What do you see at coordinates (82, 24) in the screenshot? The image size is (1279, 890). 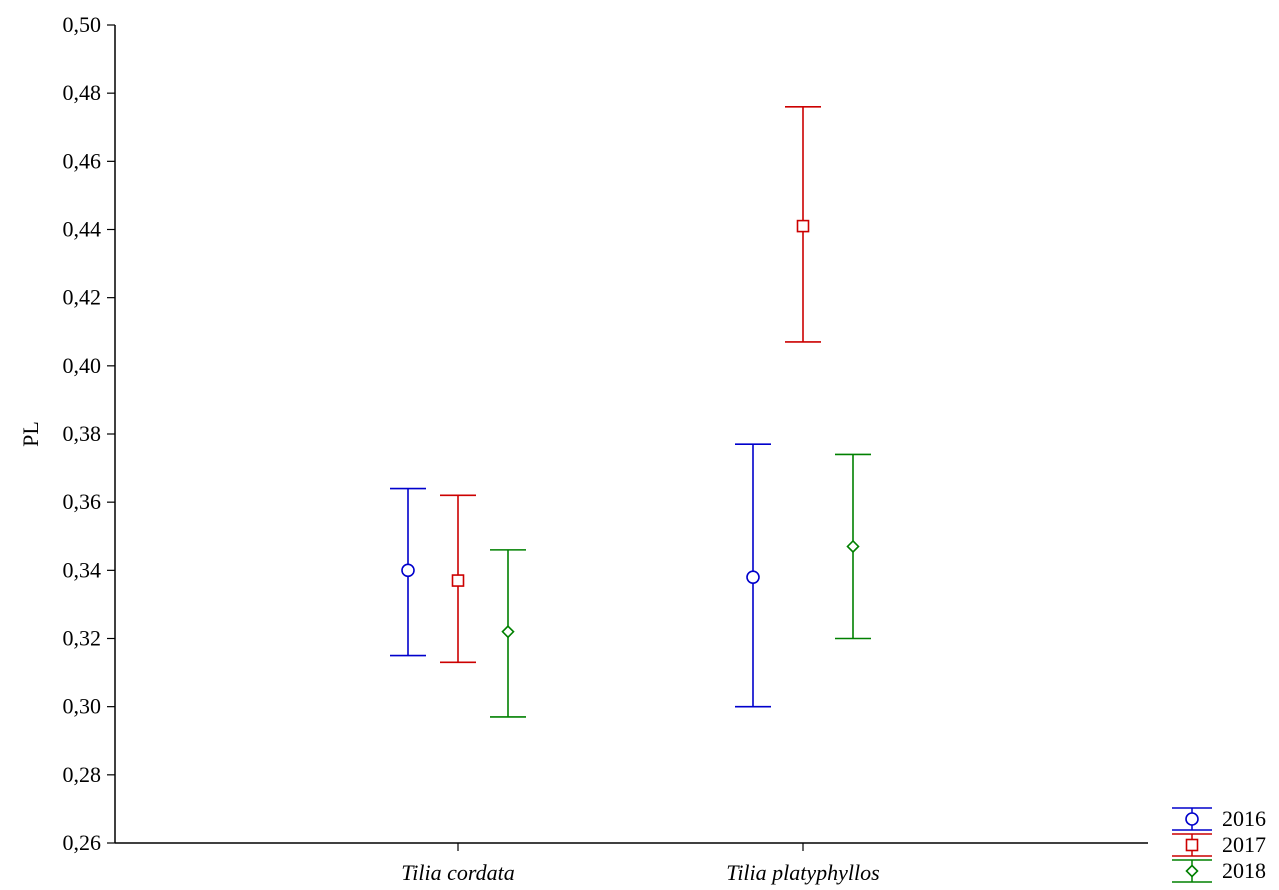 I see `y-tick-label: 0,50` at bounding box center [82, 24].